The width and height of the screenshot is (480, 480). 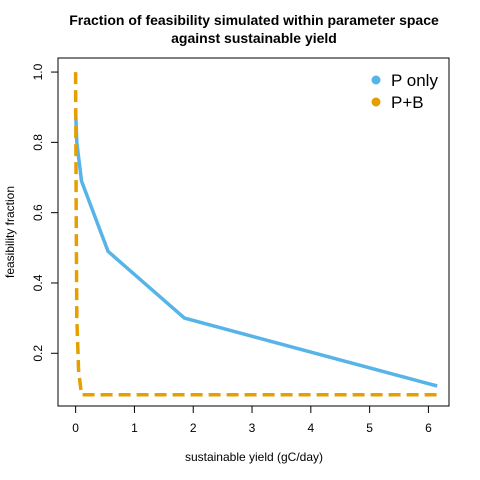 I want to click on y-axis: 0.2 0.4 0.6 0.8 1.0, so click(x=45, y=212).